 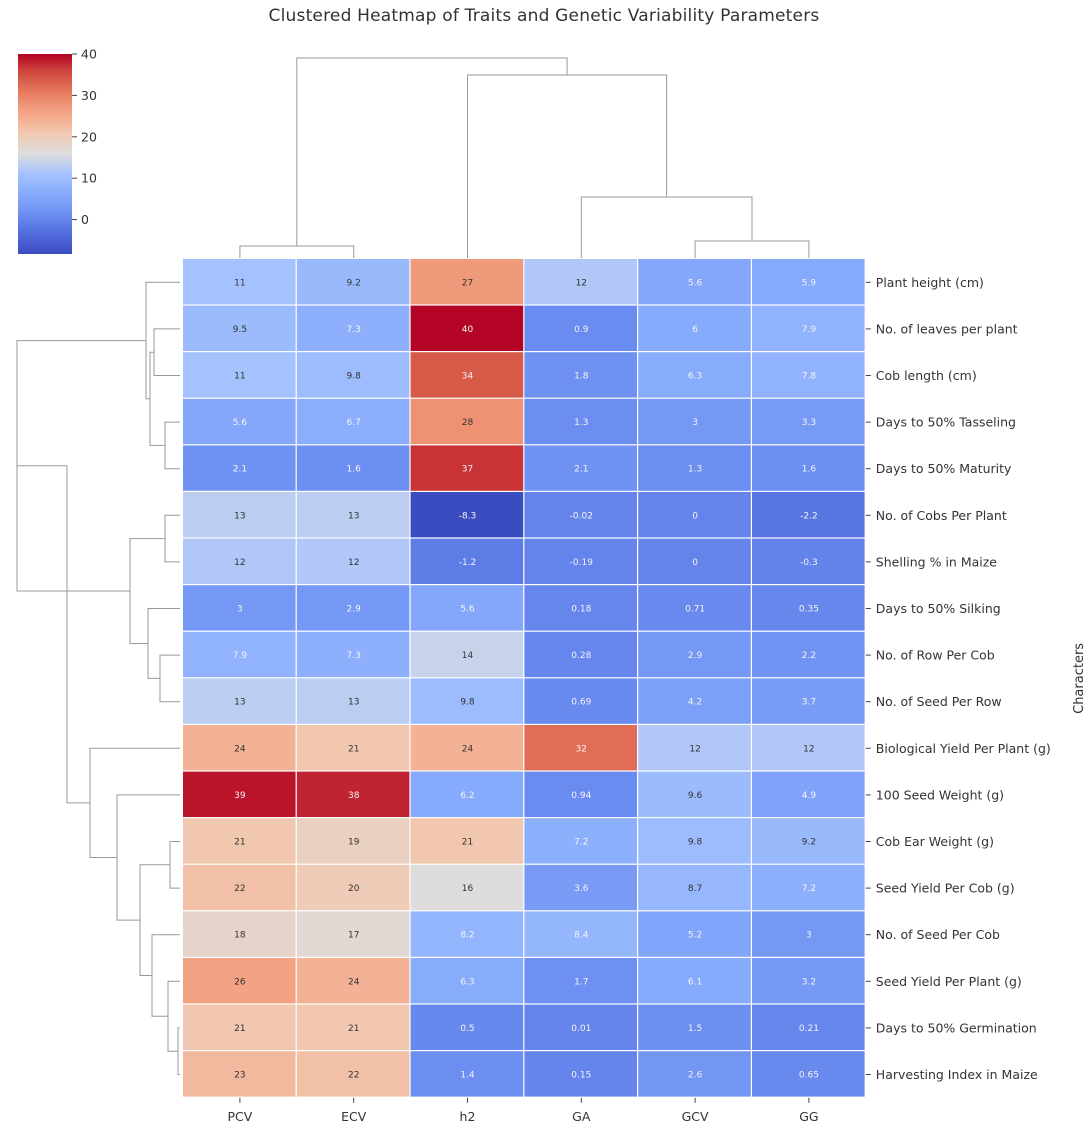 I want to click on cell-value-label: 2.9, so click(x=354, y=610).